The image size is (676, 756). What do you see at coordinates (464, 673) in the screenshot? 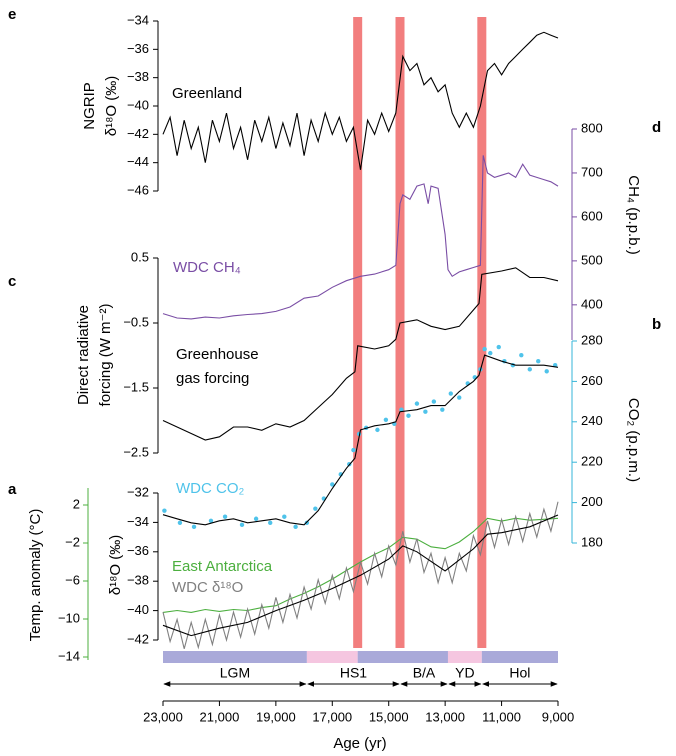
I see `period-label: YD` at bounding box center [464, 673].